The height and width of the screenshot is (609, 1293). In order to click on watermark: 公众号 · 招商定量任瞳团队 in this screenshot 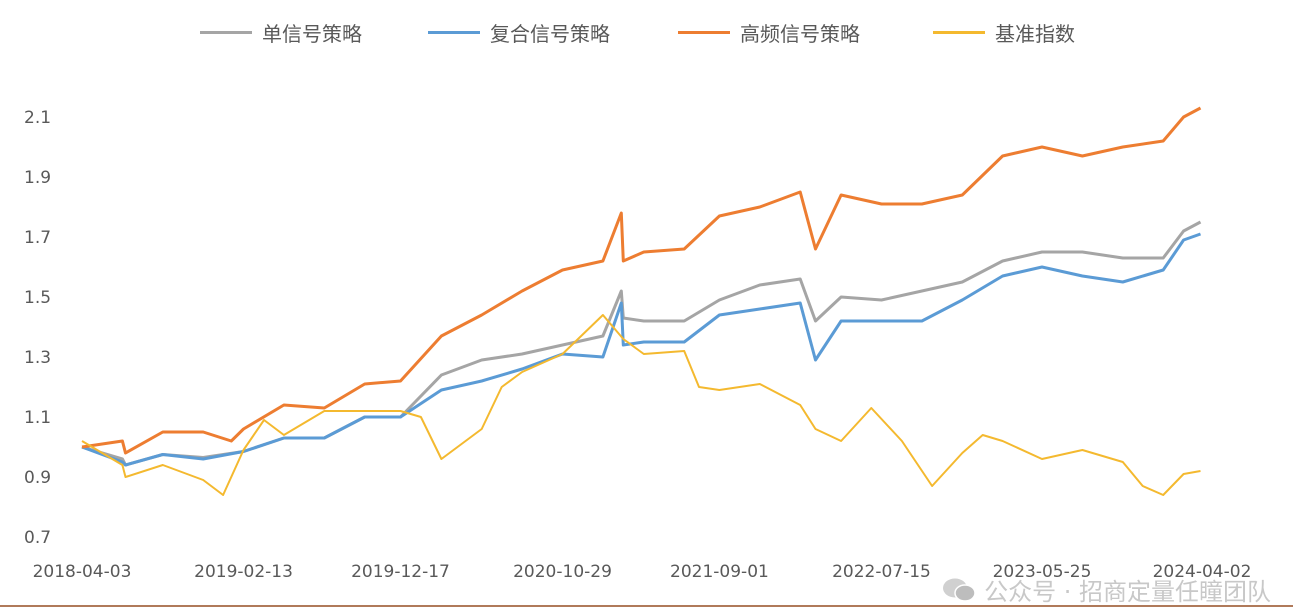, I will do `click(1106, 589)`.